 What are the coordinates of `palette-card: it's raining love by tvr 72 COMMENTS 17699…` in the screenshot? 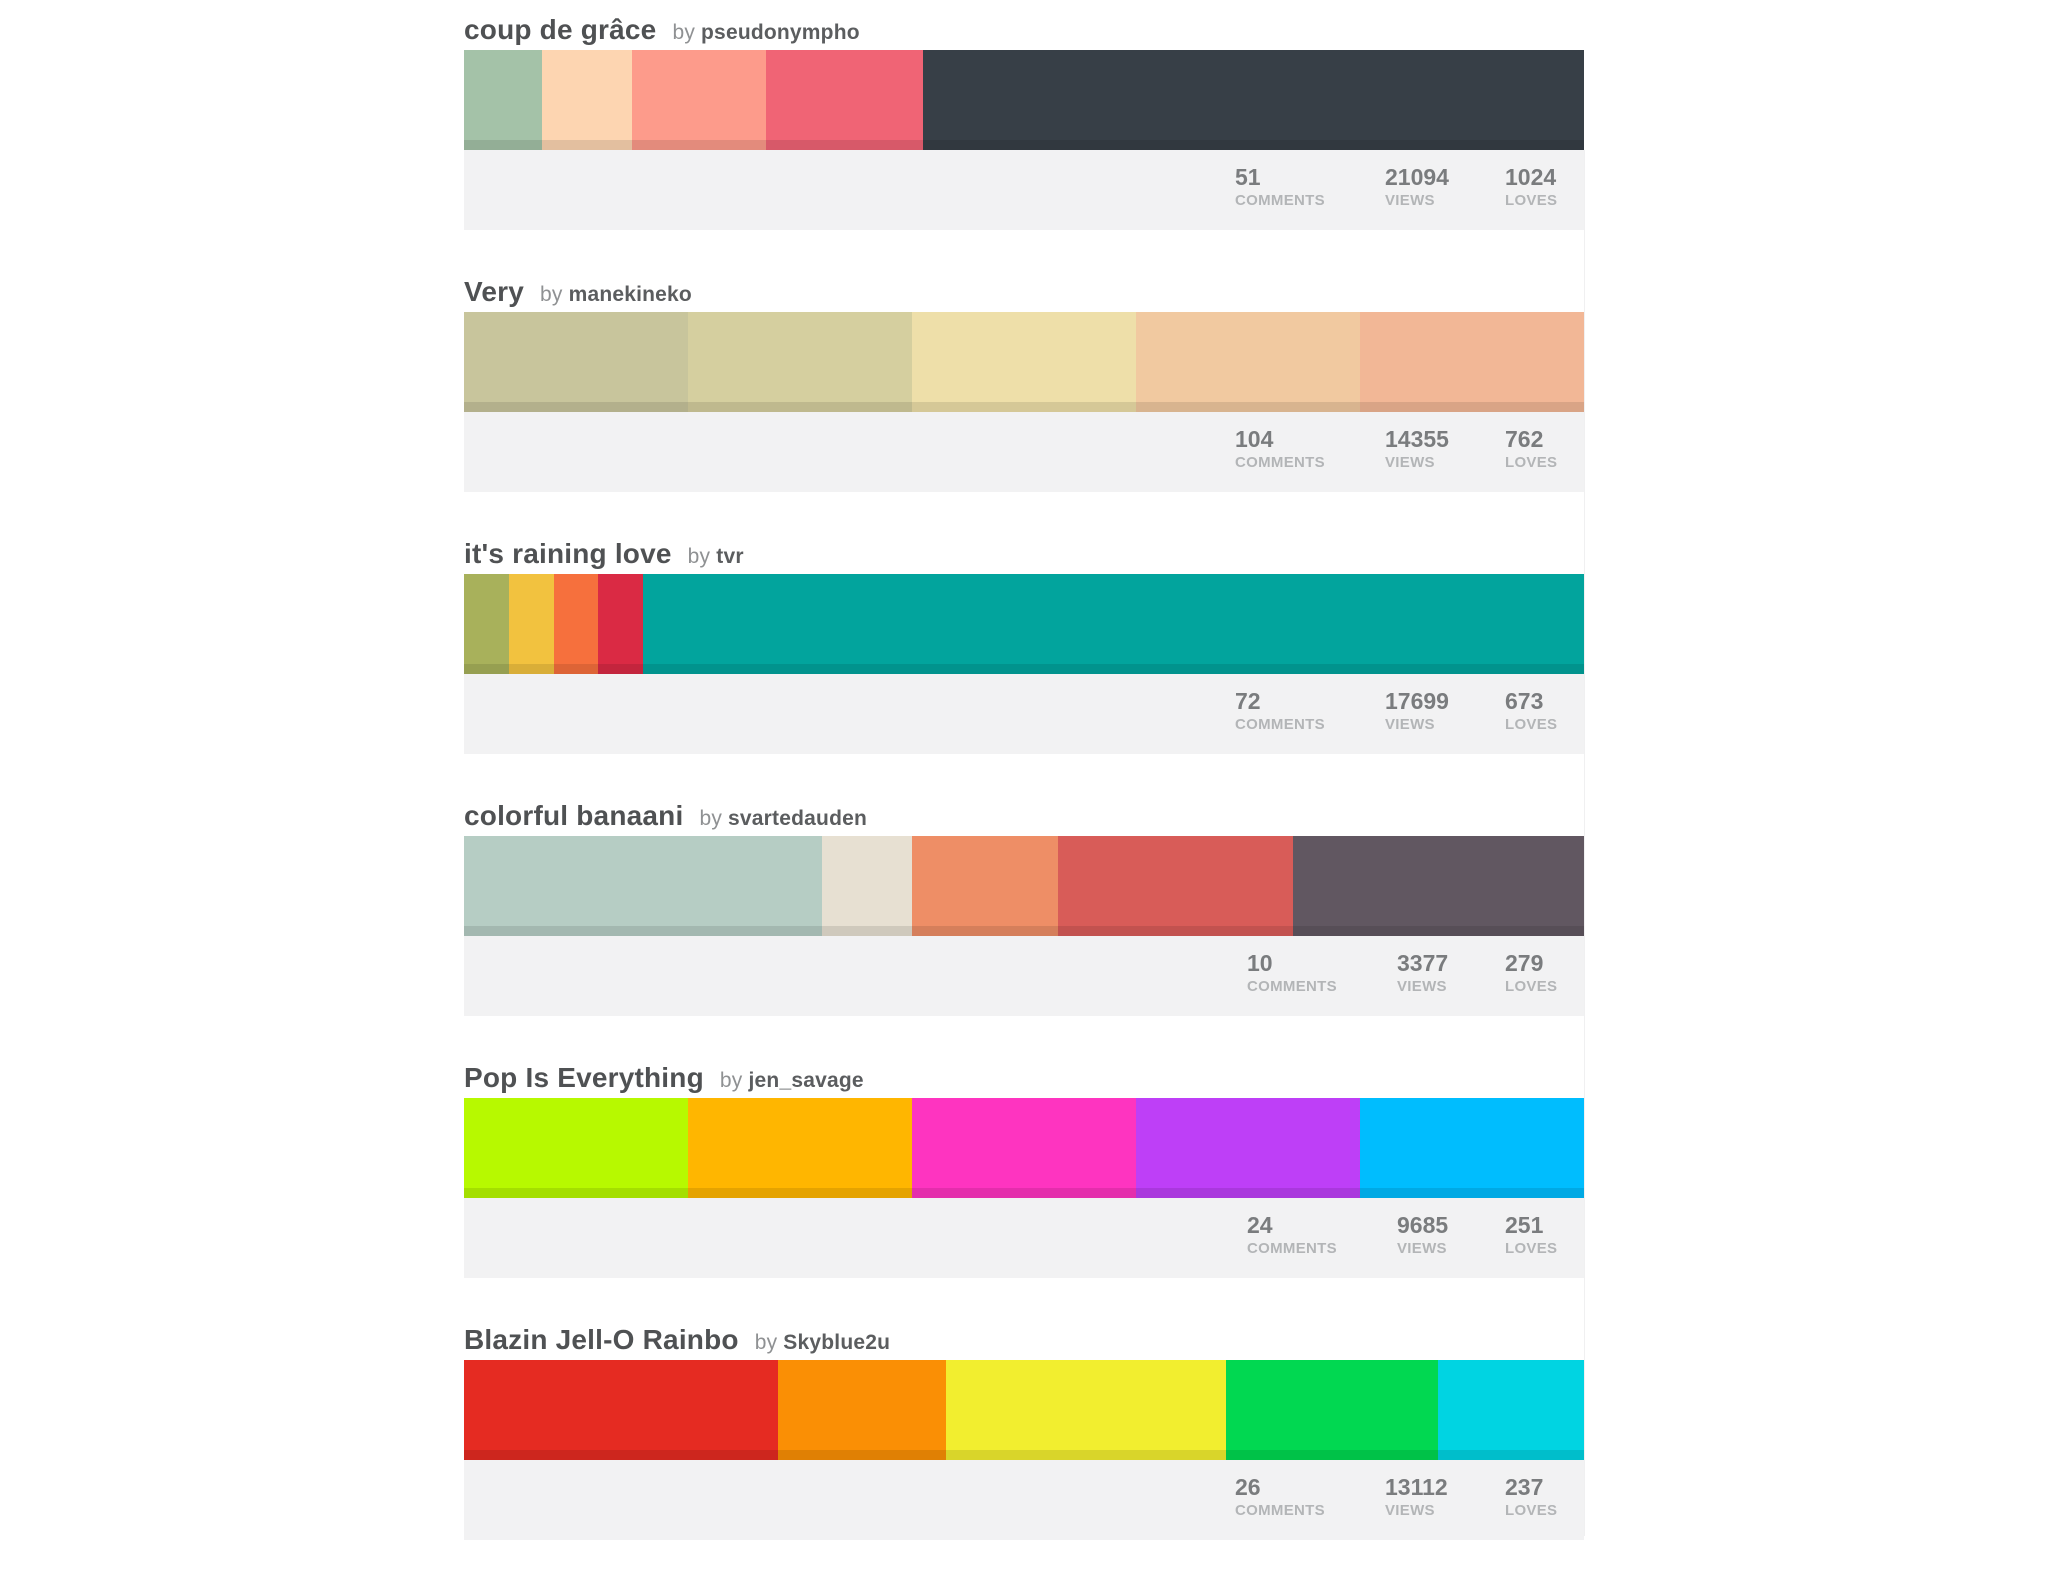 It's located at (1024, 665).